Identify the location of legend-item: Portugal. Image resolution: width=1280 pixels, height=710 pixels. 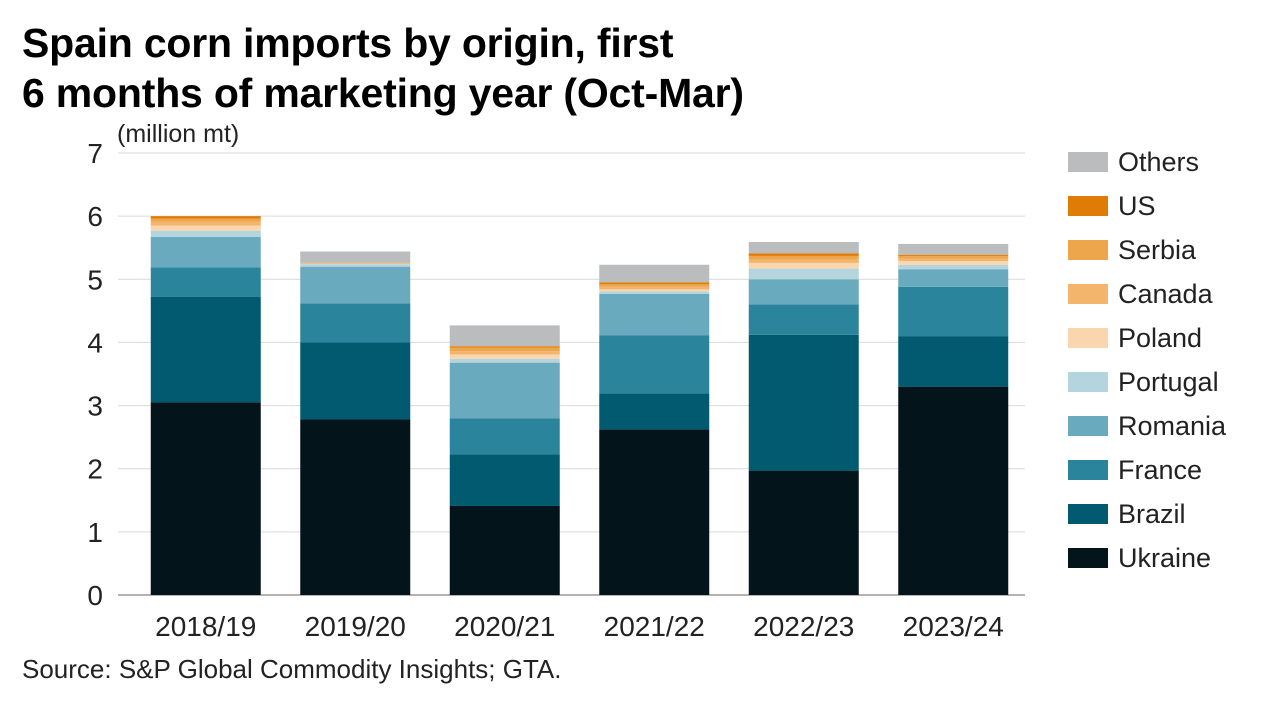
(1168, 382).